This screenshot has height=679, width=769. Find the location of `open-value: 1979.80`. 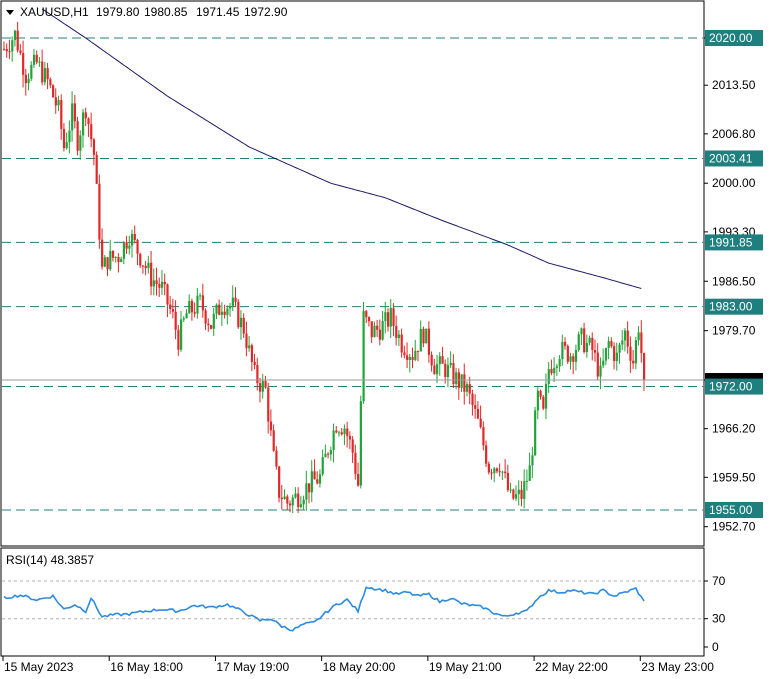

open-value: 1979.80 is located at coordinates (118, 12).